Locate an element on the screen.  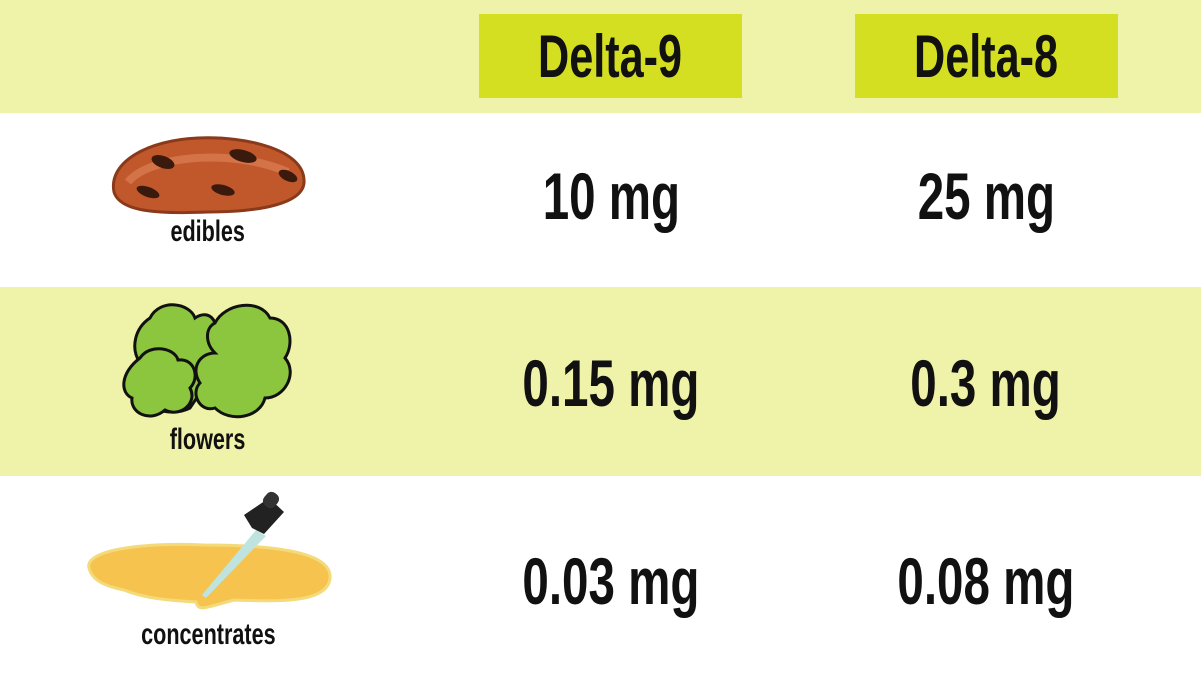
dose-value: 0.08 mg is located at coordinates (986, 581).